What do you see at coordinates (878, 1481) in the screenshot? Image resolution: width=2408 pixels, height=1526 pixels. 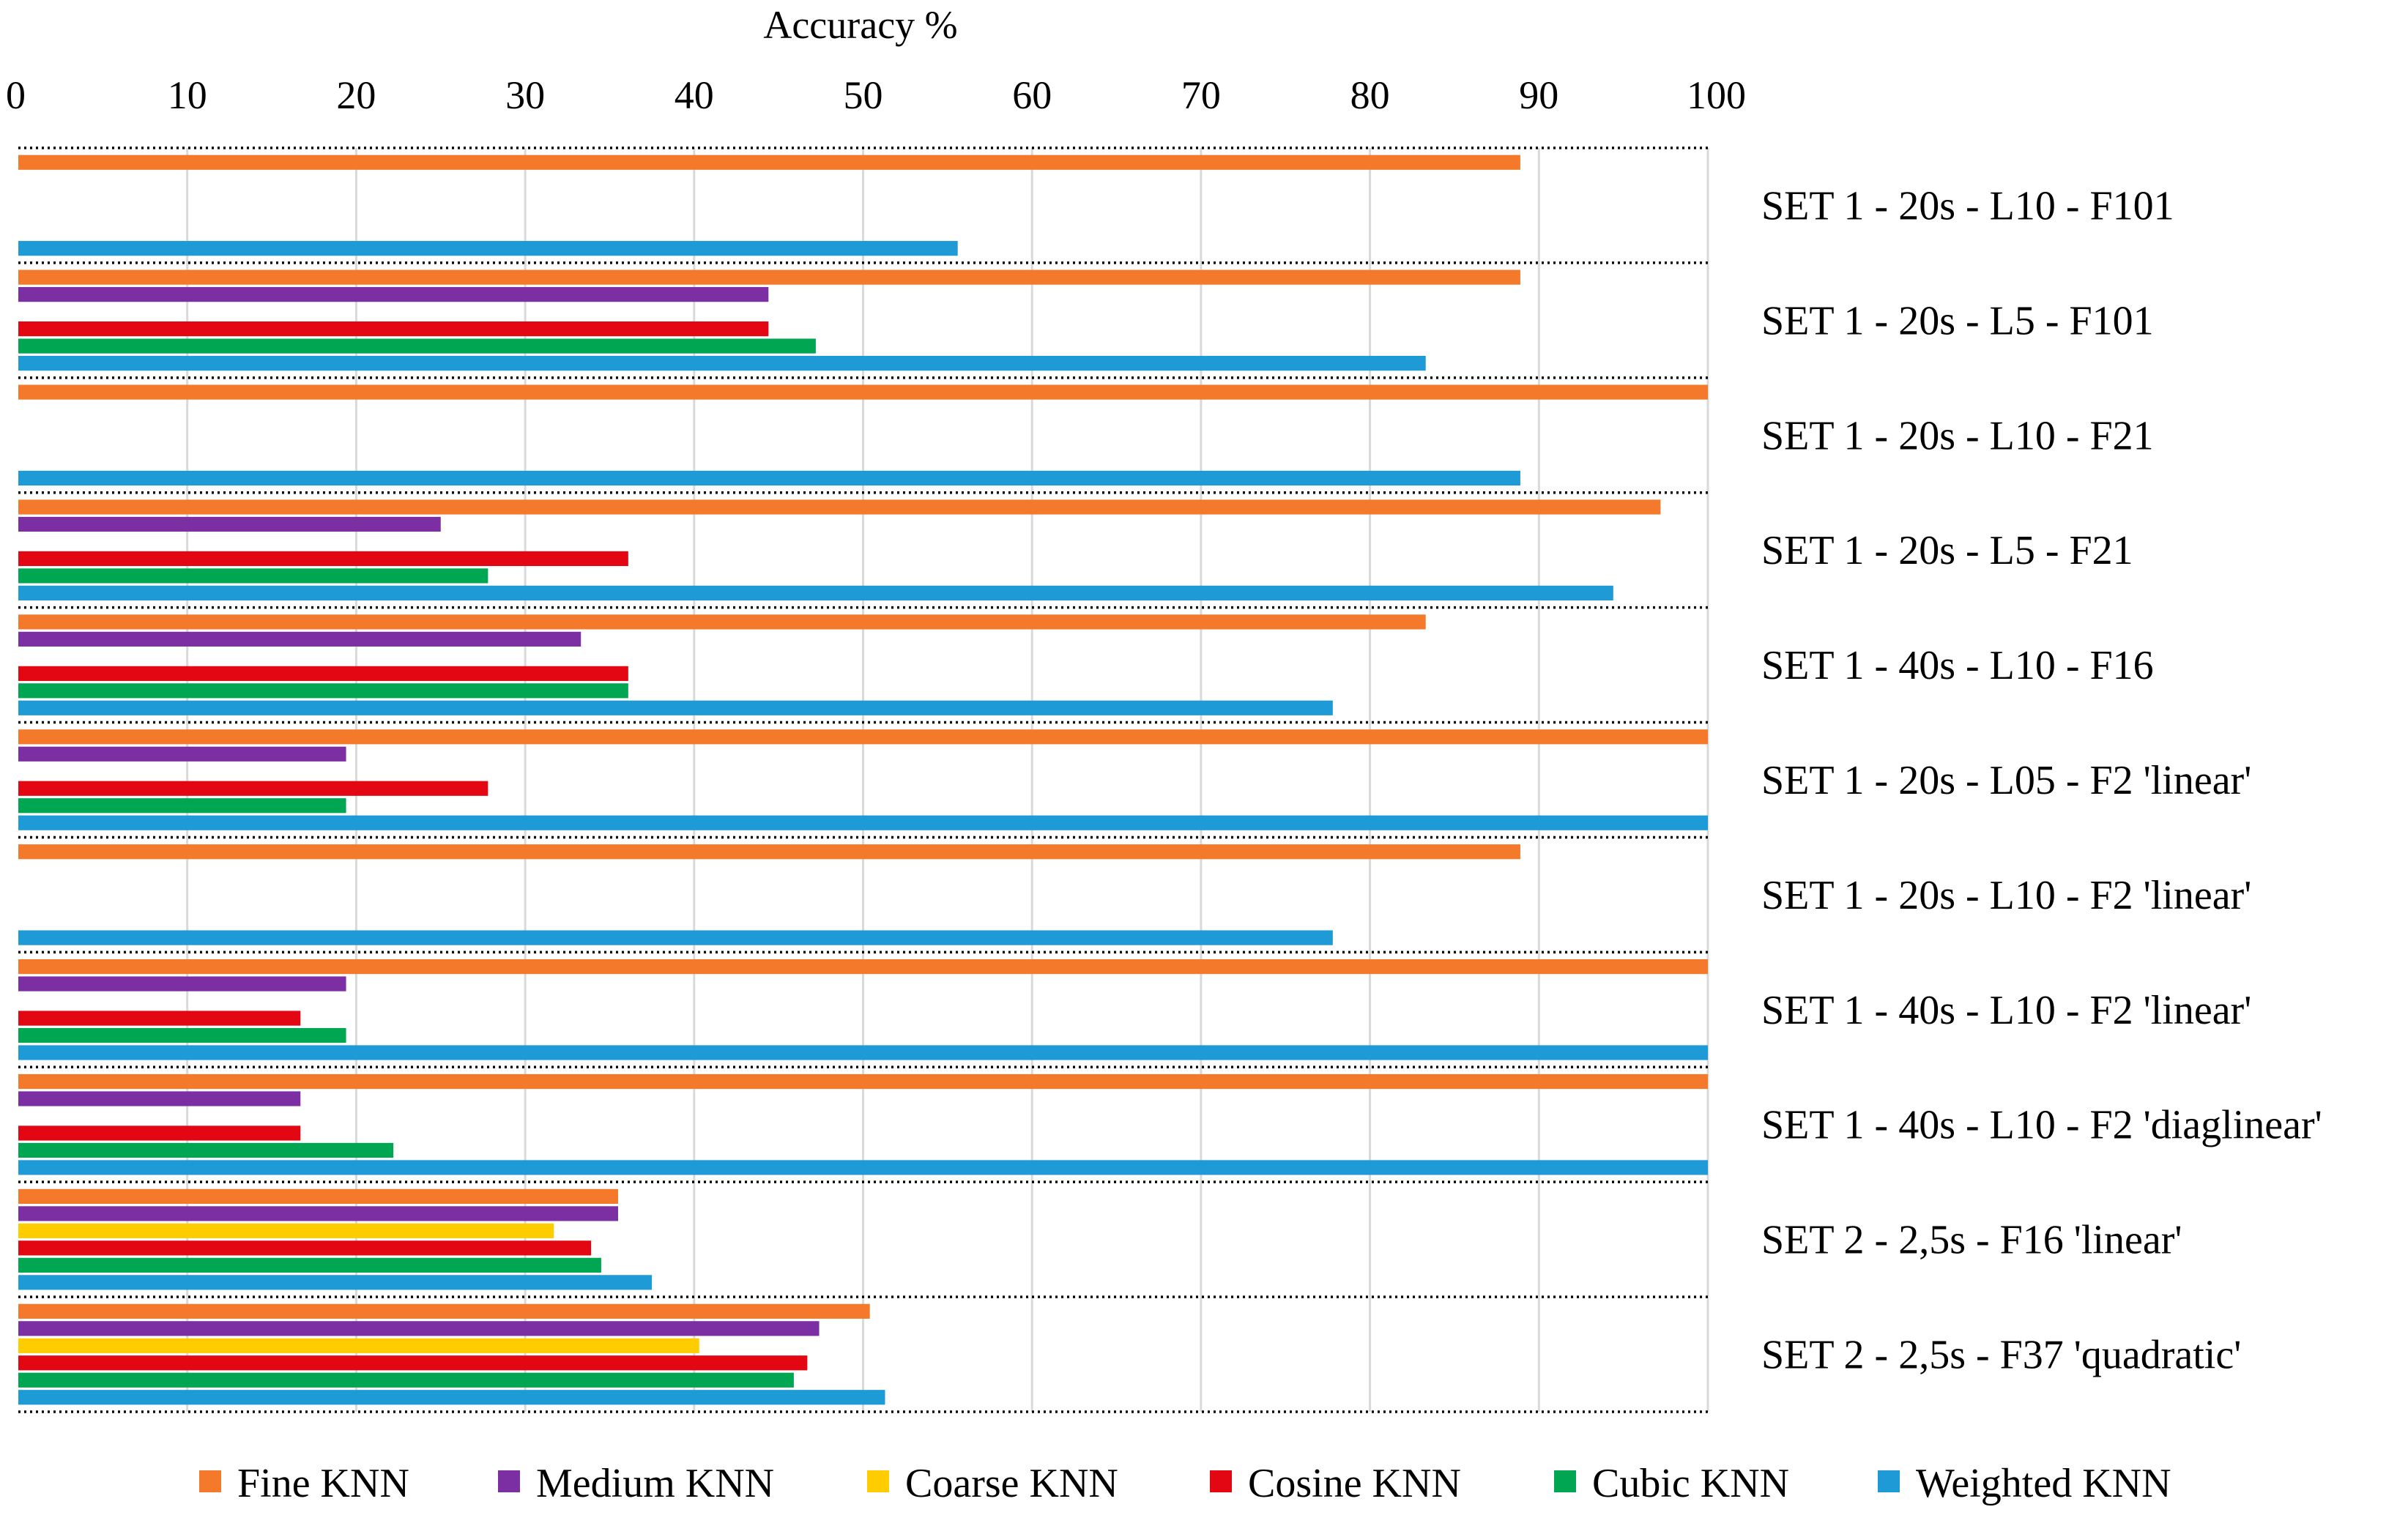 I see `legend-swatch-coarse-knn` at bounding box center [878, 1481].